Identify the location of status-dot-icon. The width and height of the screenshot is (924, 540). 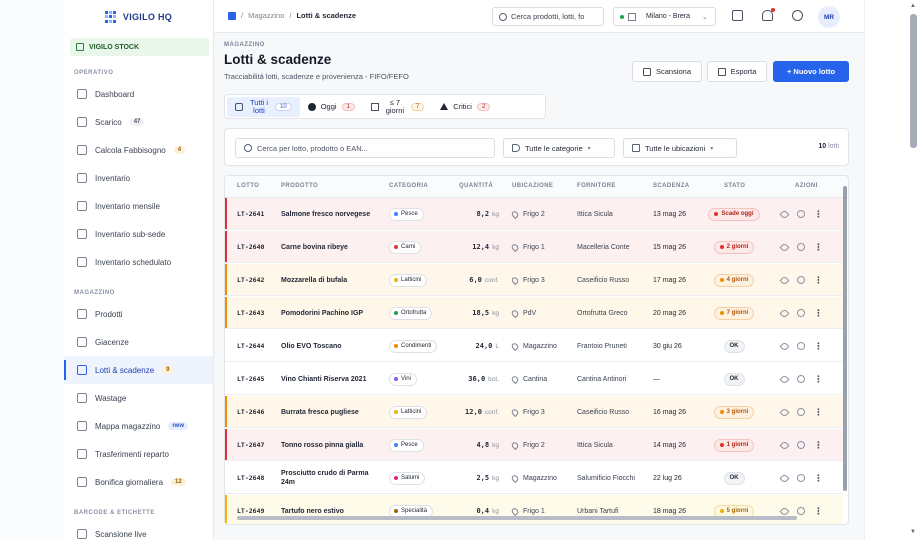
(721, 511).